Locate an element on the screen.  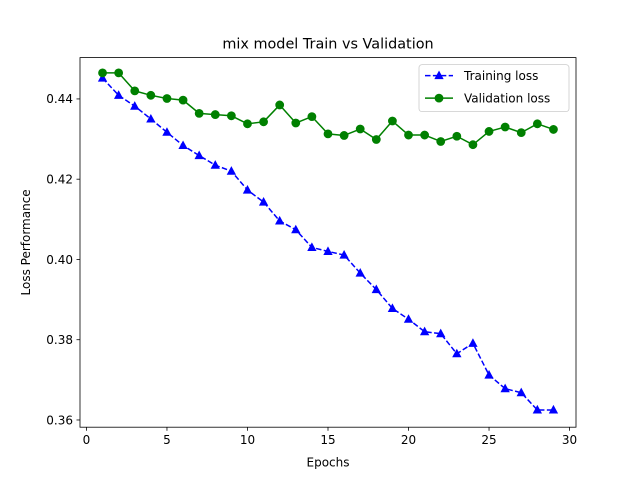
legend-entry-validation-loss: Validation loss is located at coordinates (487, 98).